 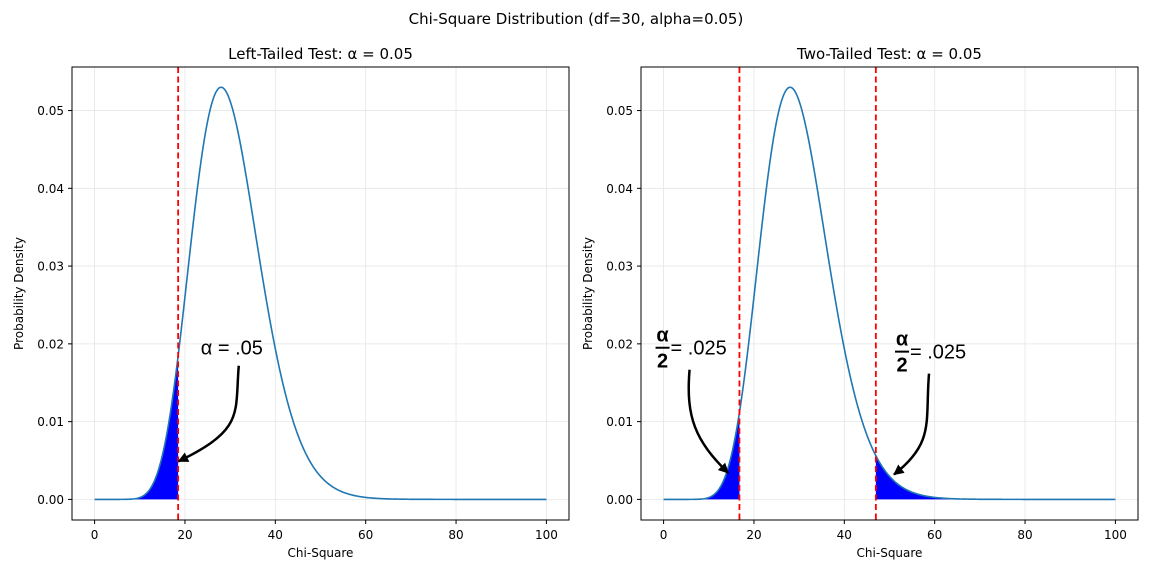 I want to click on chart-title: Left-Tailed Test: α = 0.05, so click(x=320, y=54).